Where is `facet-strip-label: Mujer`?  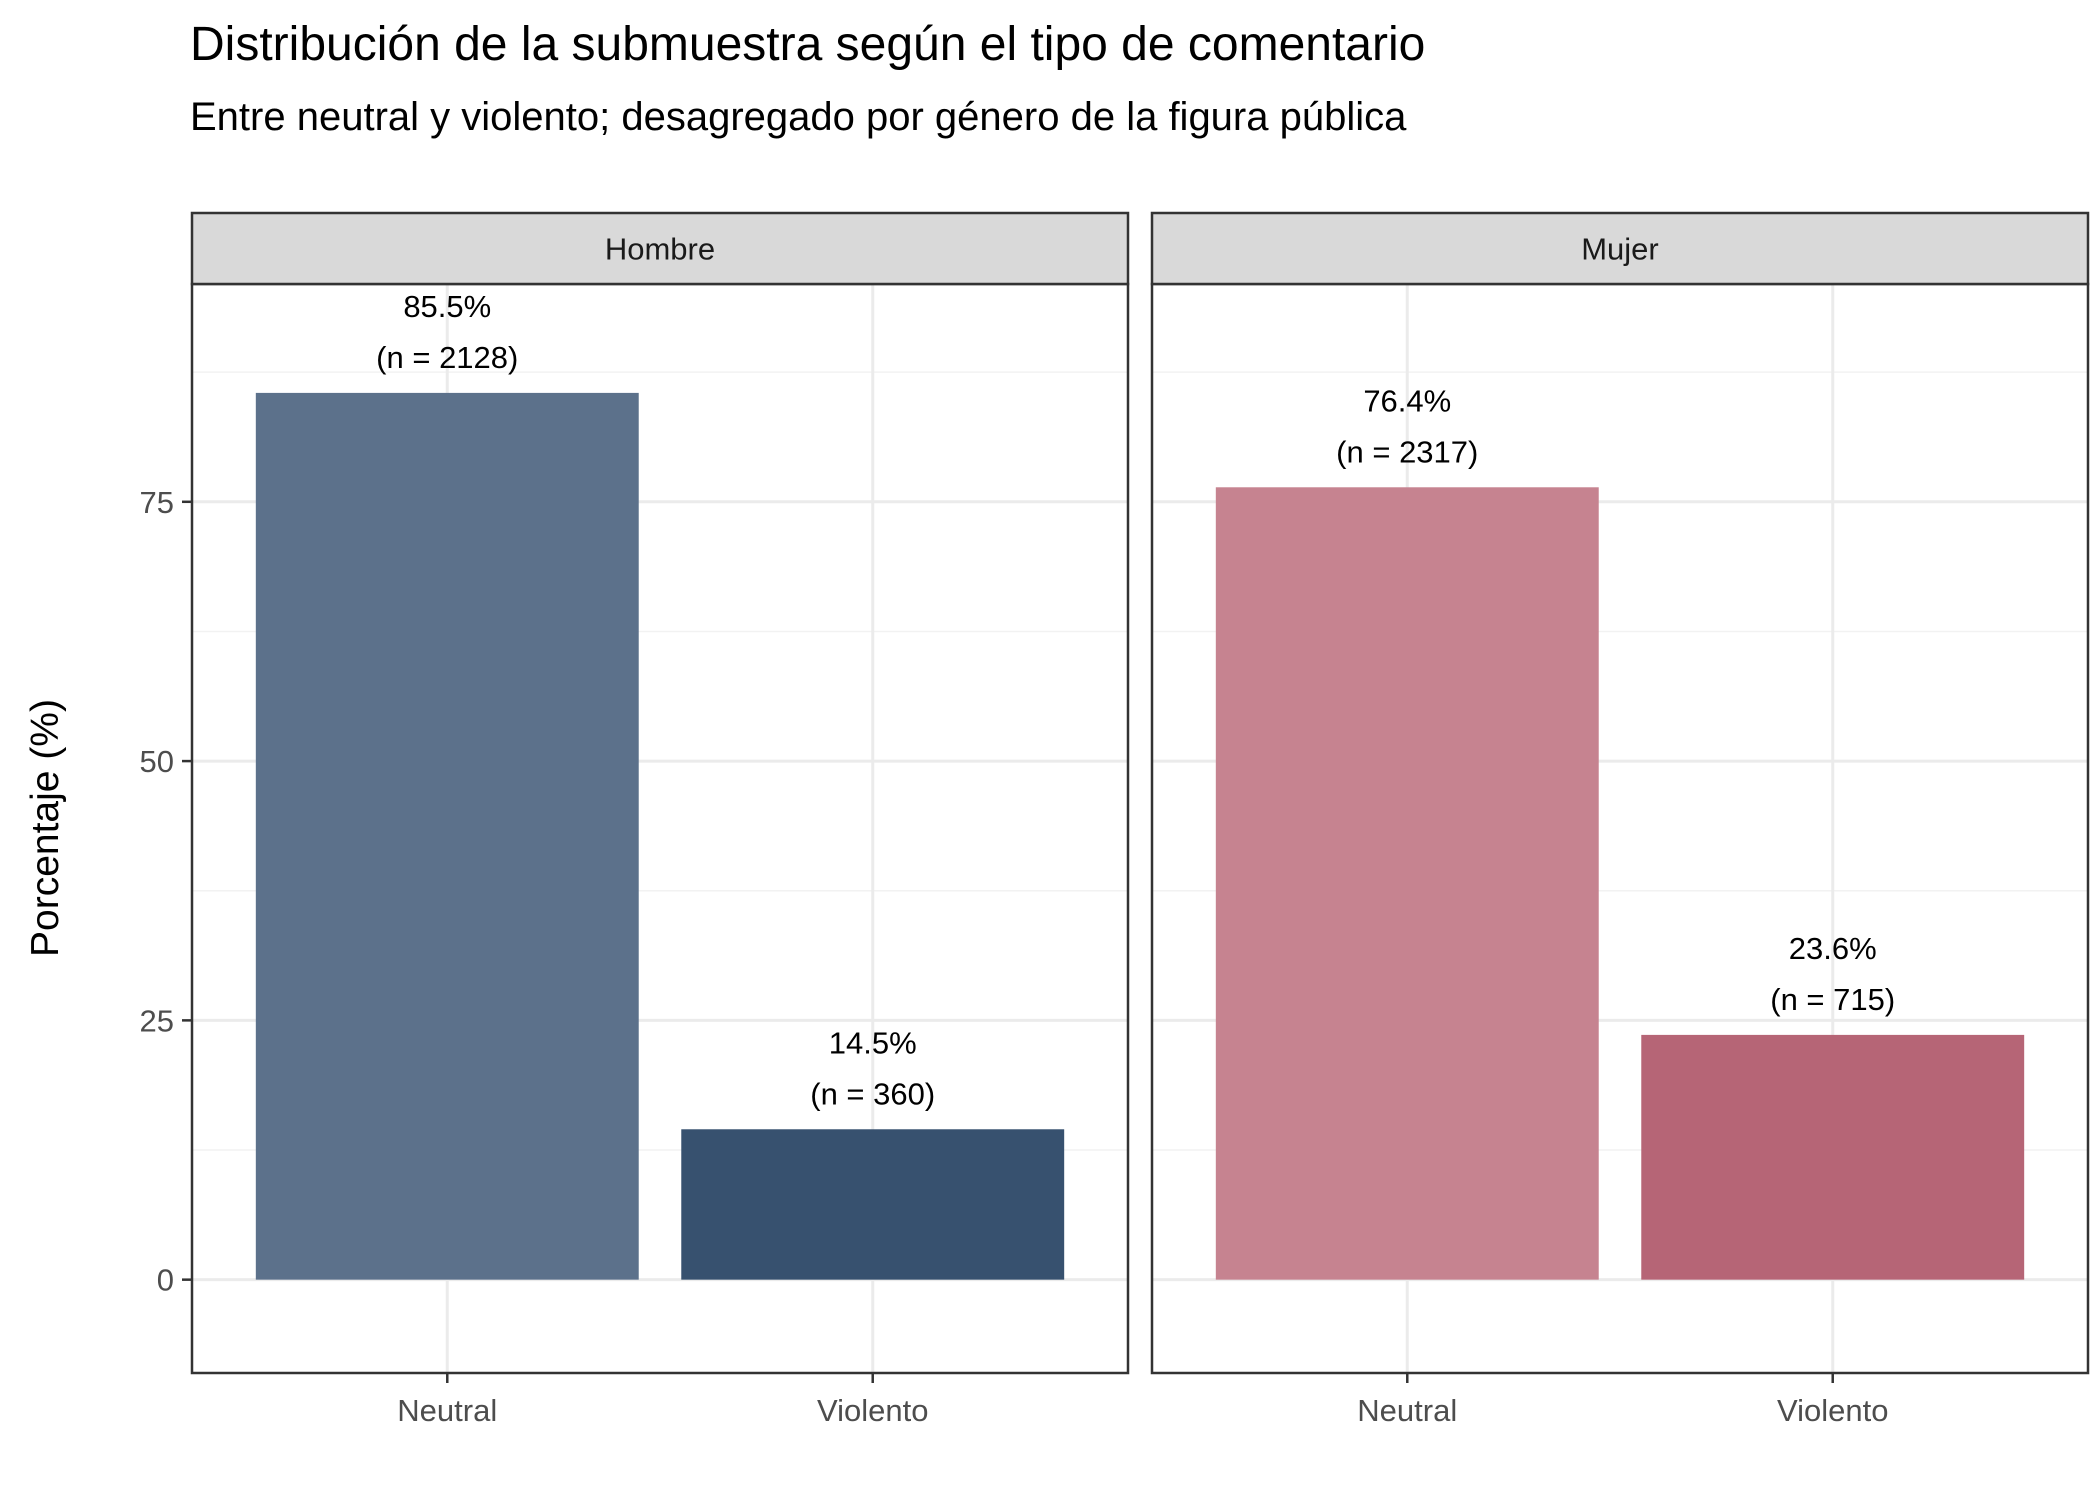 facet-strip-label: Mujer is located at coordinates (1620, 249).